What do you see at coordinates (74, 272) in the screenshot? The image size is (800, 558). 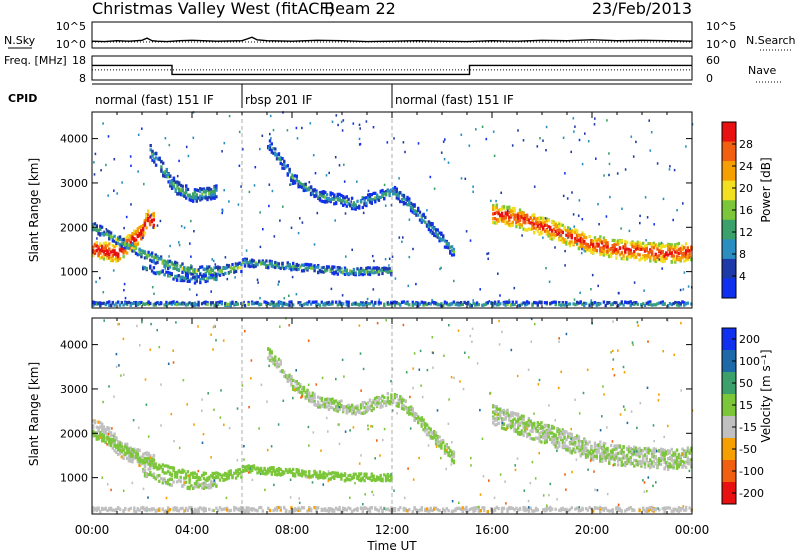 I see `y-tick-label-0: 1000` at bounding box center [74, 272].